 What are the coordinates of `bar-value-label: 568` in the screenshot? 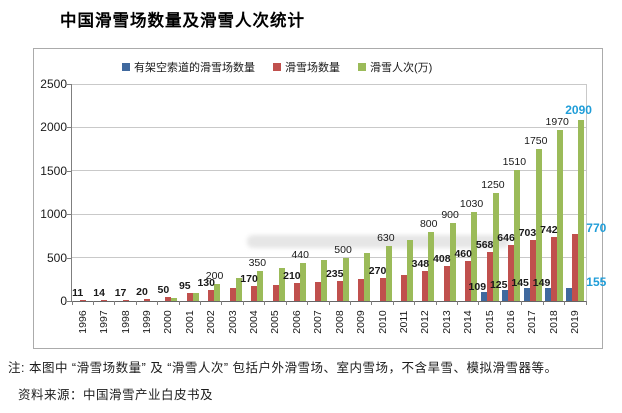 It's located at (484, 244).